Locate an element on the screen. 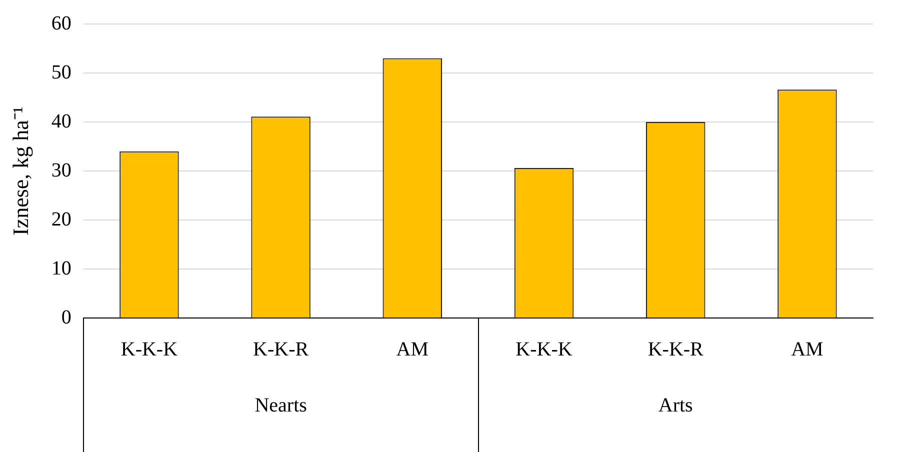  y-tick-label: 0 is located at coordinates (66, 317).